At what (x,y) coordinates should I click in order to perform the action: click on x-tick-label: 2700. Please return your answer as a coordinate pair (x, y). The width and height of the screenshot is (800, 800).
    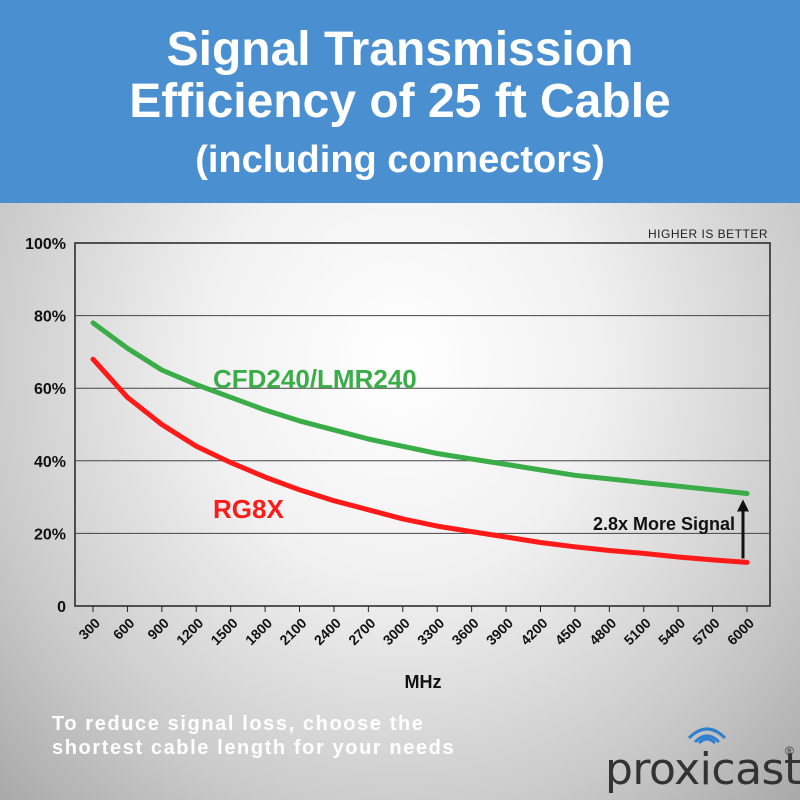
    Looking at the image, I should click on (361, 631).